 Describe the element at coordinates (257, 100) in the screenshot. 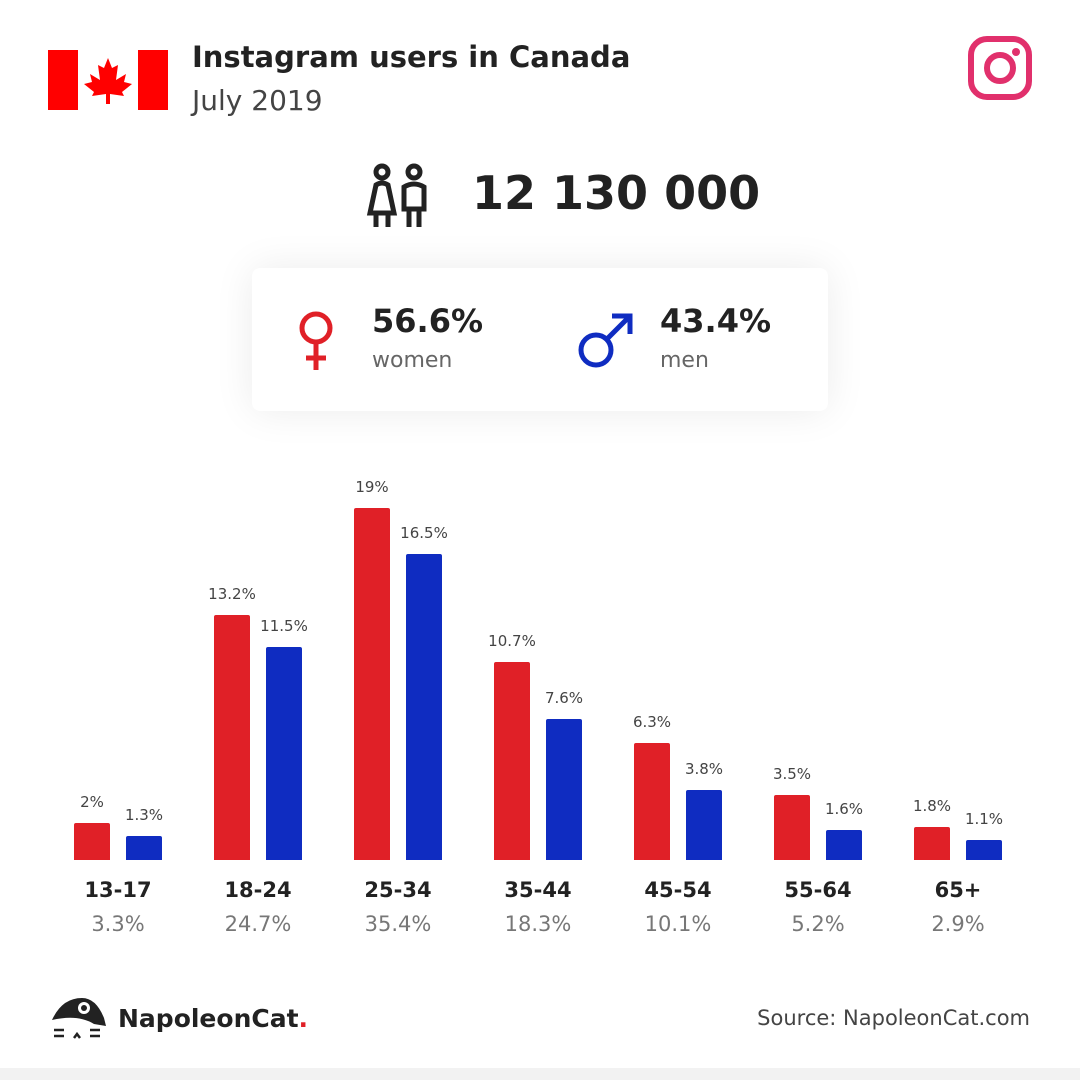

I see `chart-subtitle: July 2019` at that location.